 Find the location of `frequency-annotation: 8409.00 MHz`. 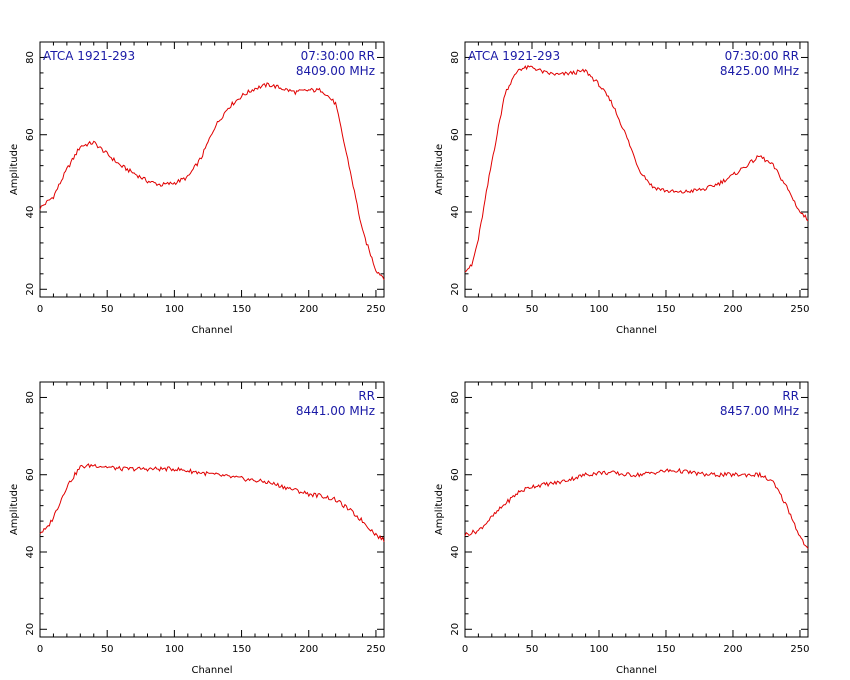

frequency-annotation: 8409.00 MHz is located at coordinates (335, 71).